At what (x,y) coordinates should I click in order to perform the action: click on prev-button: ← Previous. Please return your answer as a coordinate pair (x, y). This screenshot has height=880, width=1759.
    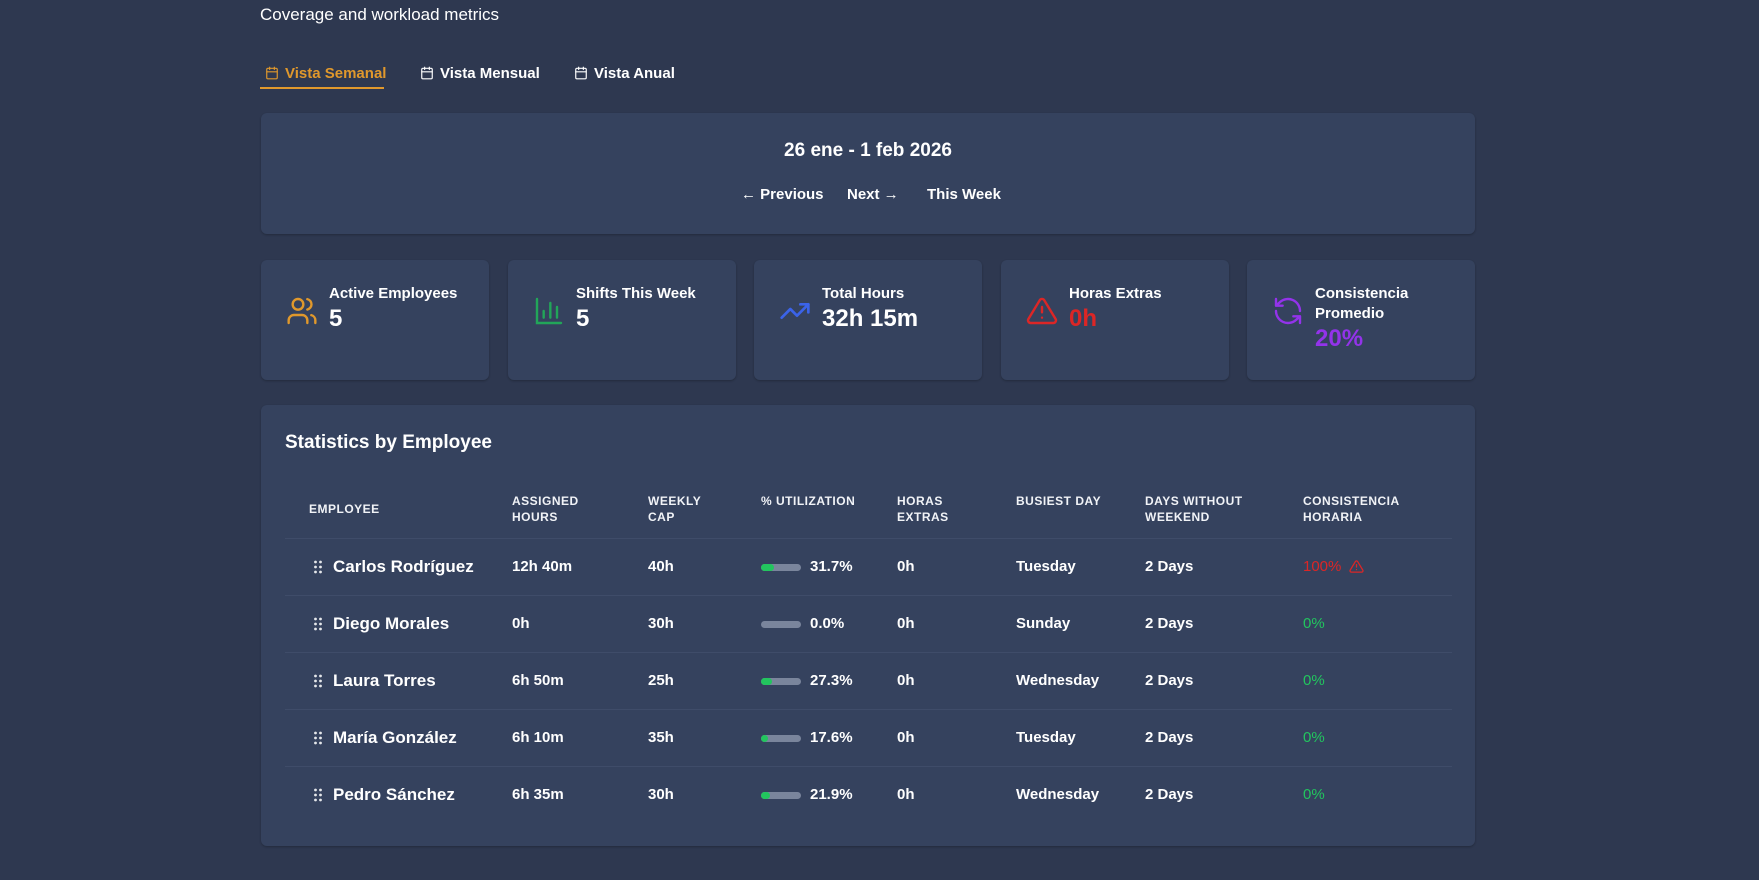
    Looking at the image, I should click on (782, 194).